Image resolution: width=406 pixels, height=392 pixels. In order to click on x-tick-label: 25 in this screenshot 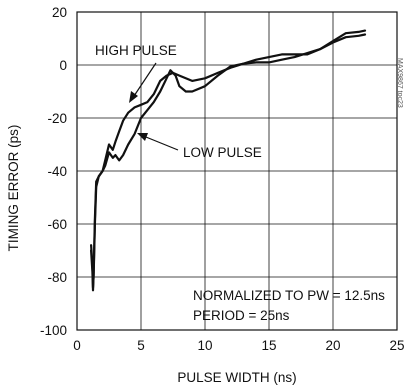, I will do `click(396, 345)`.